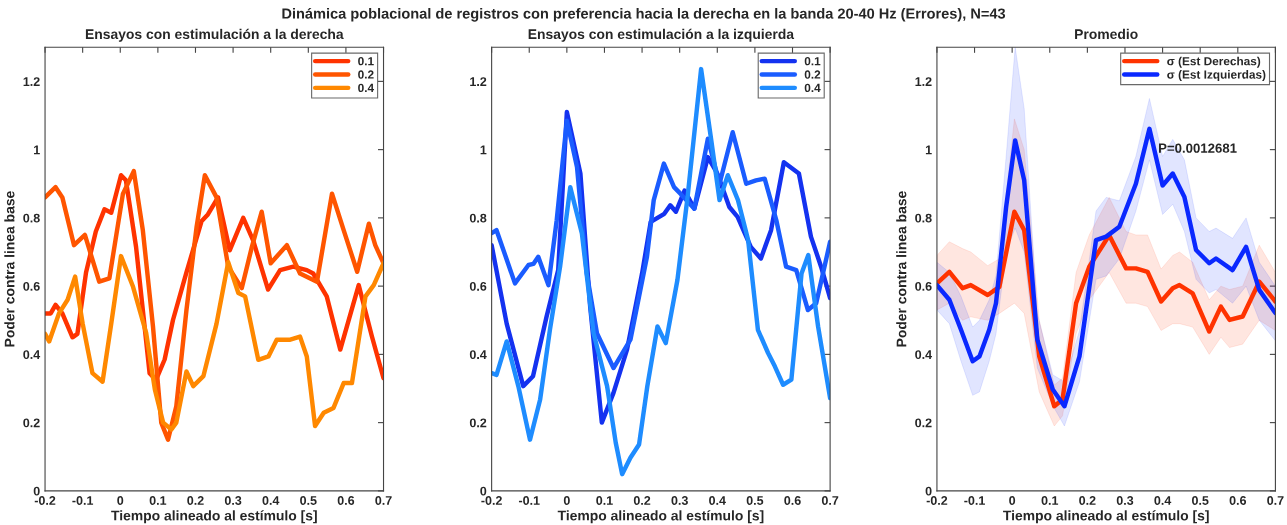  I want to click on chart-title: Ensayos con estimulación a la derecha, so click(214, 35).